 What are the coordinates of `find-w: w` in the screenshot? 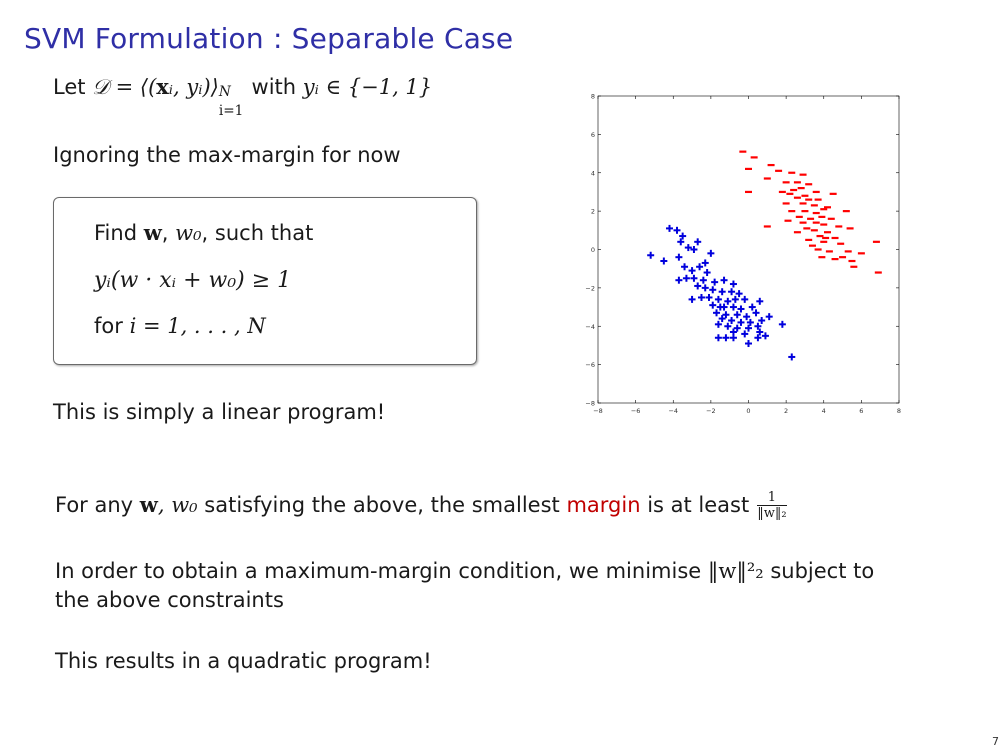 It's located at (152, 232).